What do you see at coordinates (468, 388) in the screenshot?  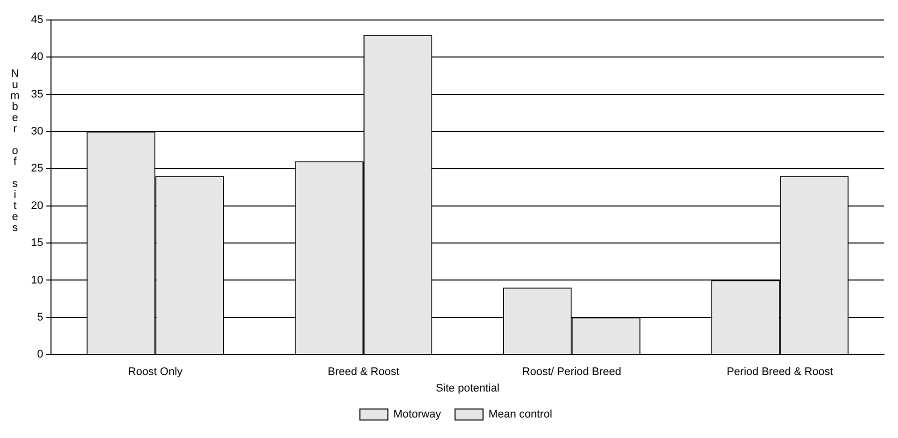 I see `x-axis-title: Site potential` at bounding box center [468, 388].